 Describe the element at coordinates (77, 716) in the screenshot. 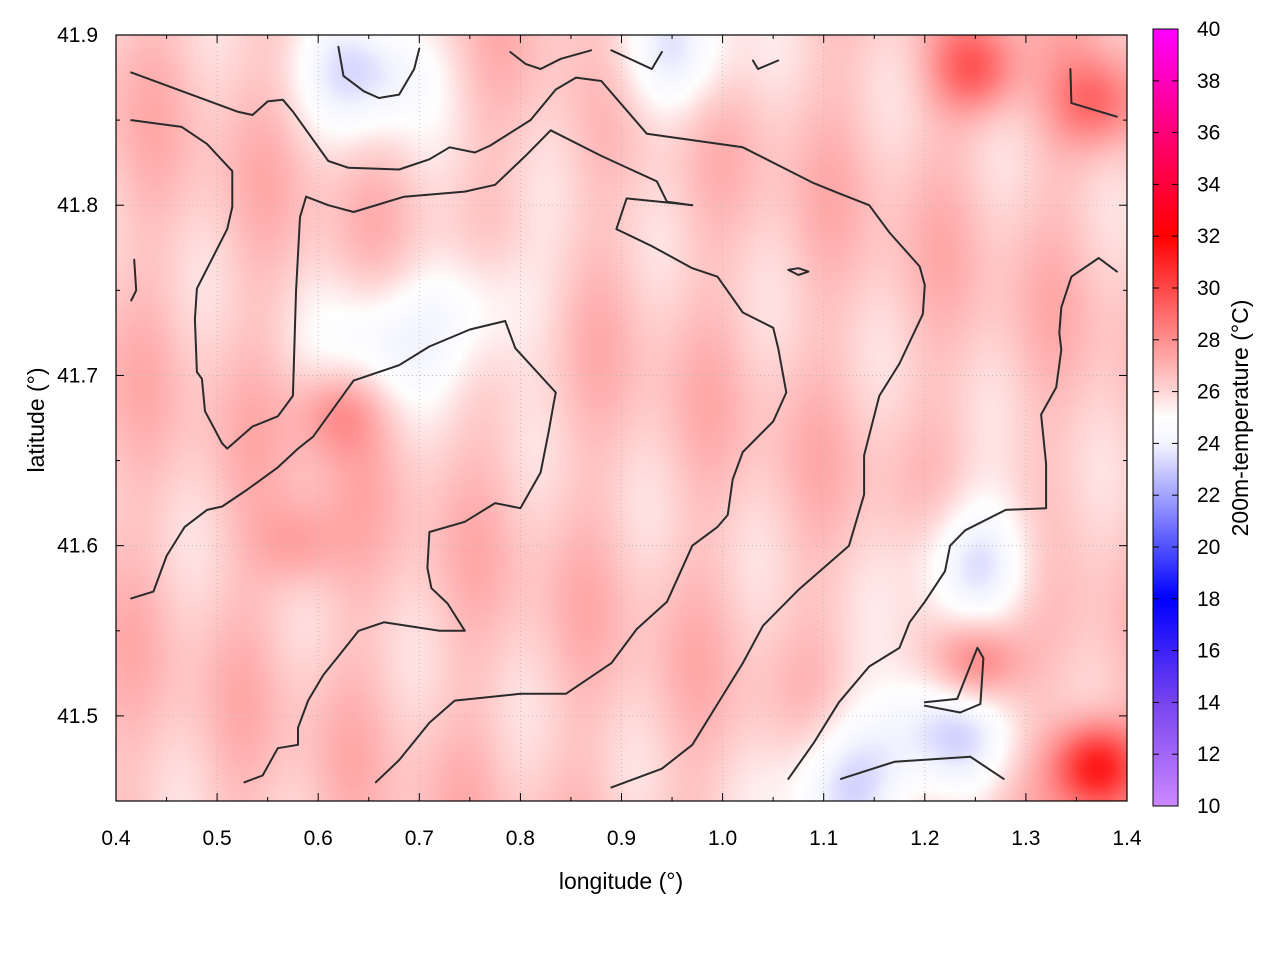

I see `y-tick-label: 41.5` at that location.